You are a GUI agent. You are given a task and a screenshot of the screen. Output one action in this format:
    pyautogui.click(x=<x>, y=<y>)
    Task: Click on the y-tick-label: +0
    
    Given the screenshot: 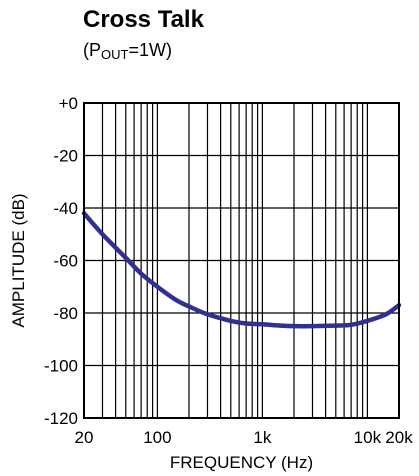 What is the action you would take?
    pyautogui.click(x=68, y=103)
    